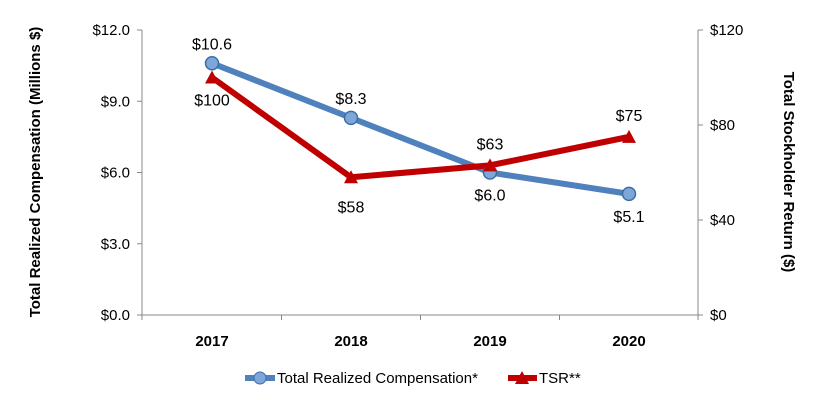  What do you see at coordinates (722, 220) in the screenshot?
I see `right-tick-label: $40` at bounding box center [722, 220].